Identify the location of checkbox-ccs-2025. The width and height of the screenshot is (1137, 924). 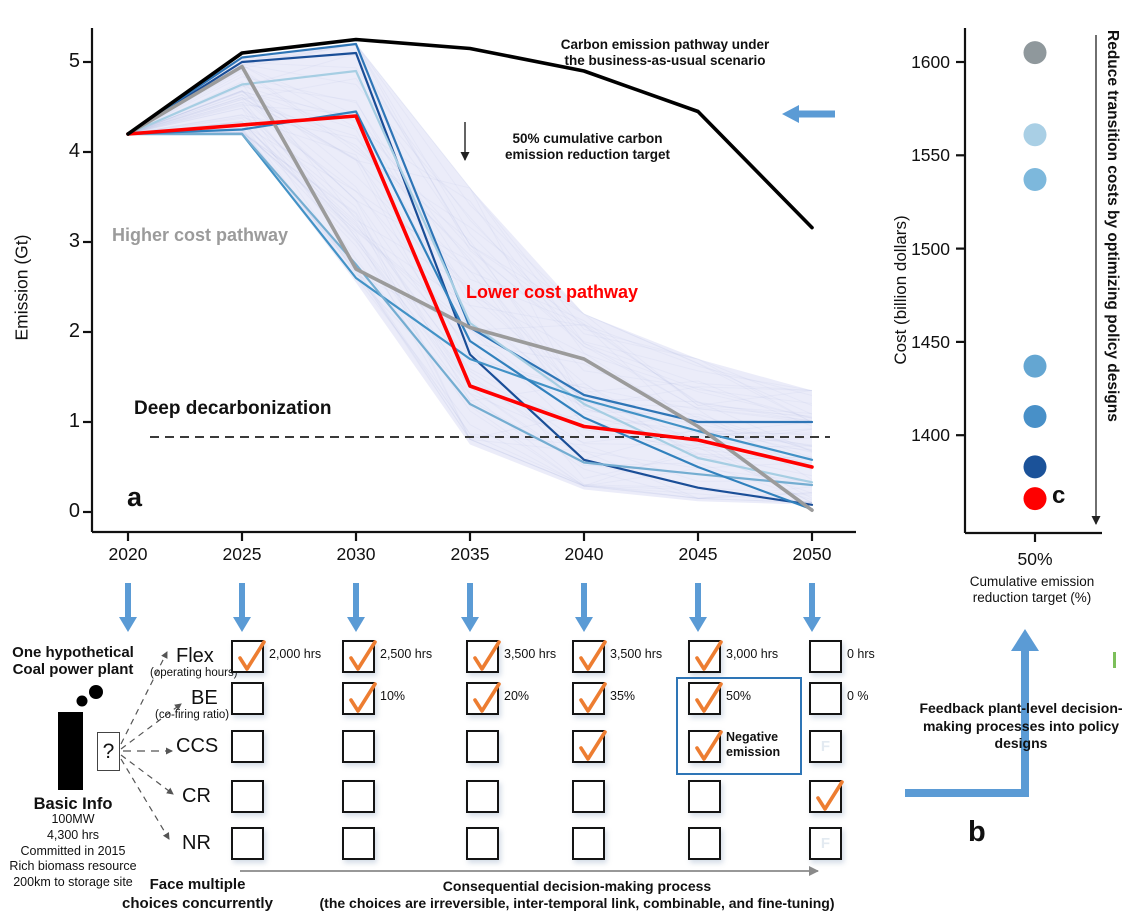
(247, 746).